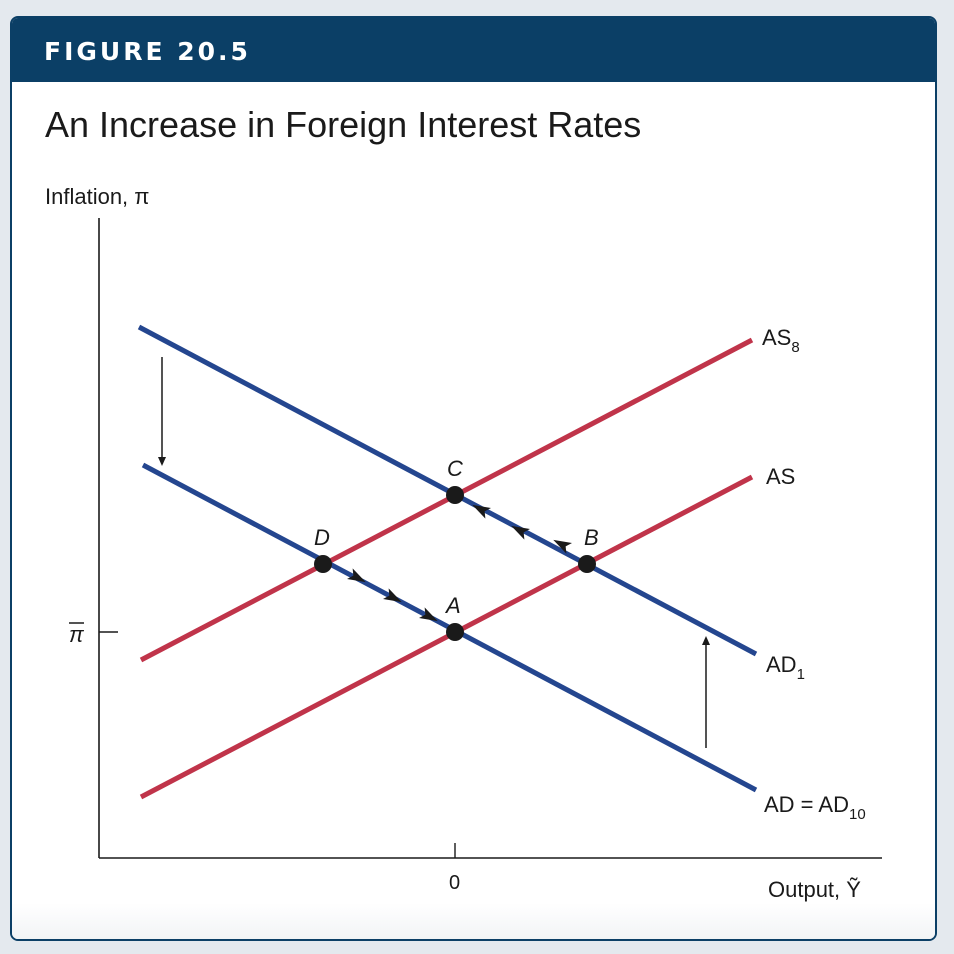 The image size is (954, 954). What do you see at coordinates (452, 605) in the screenshot?
I see `point-a-label: A` at bounding box center [452, 605].